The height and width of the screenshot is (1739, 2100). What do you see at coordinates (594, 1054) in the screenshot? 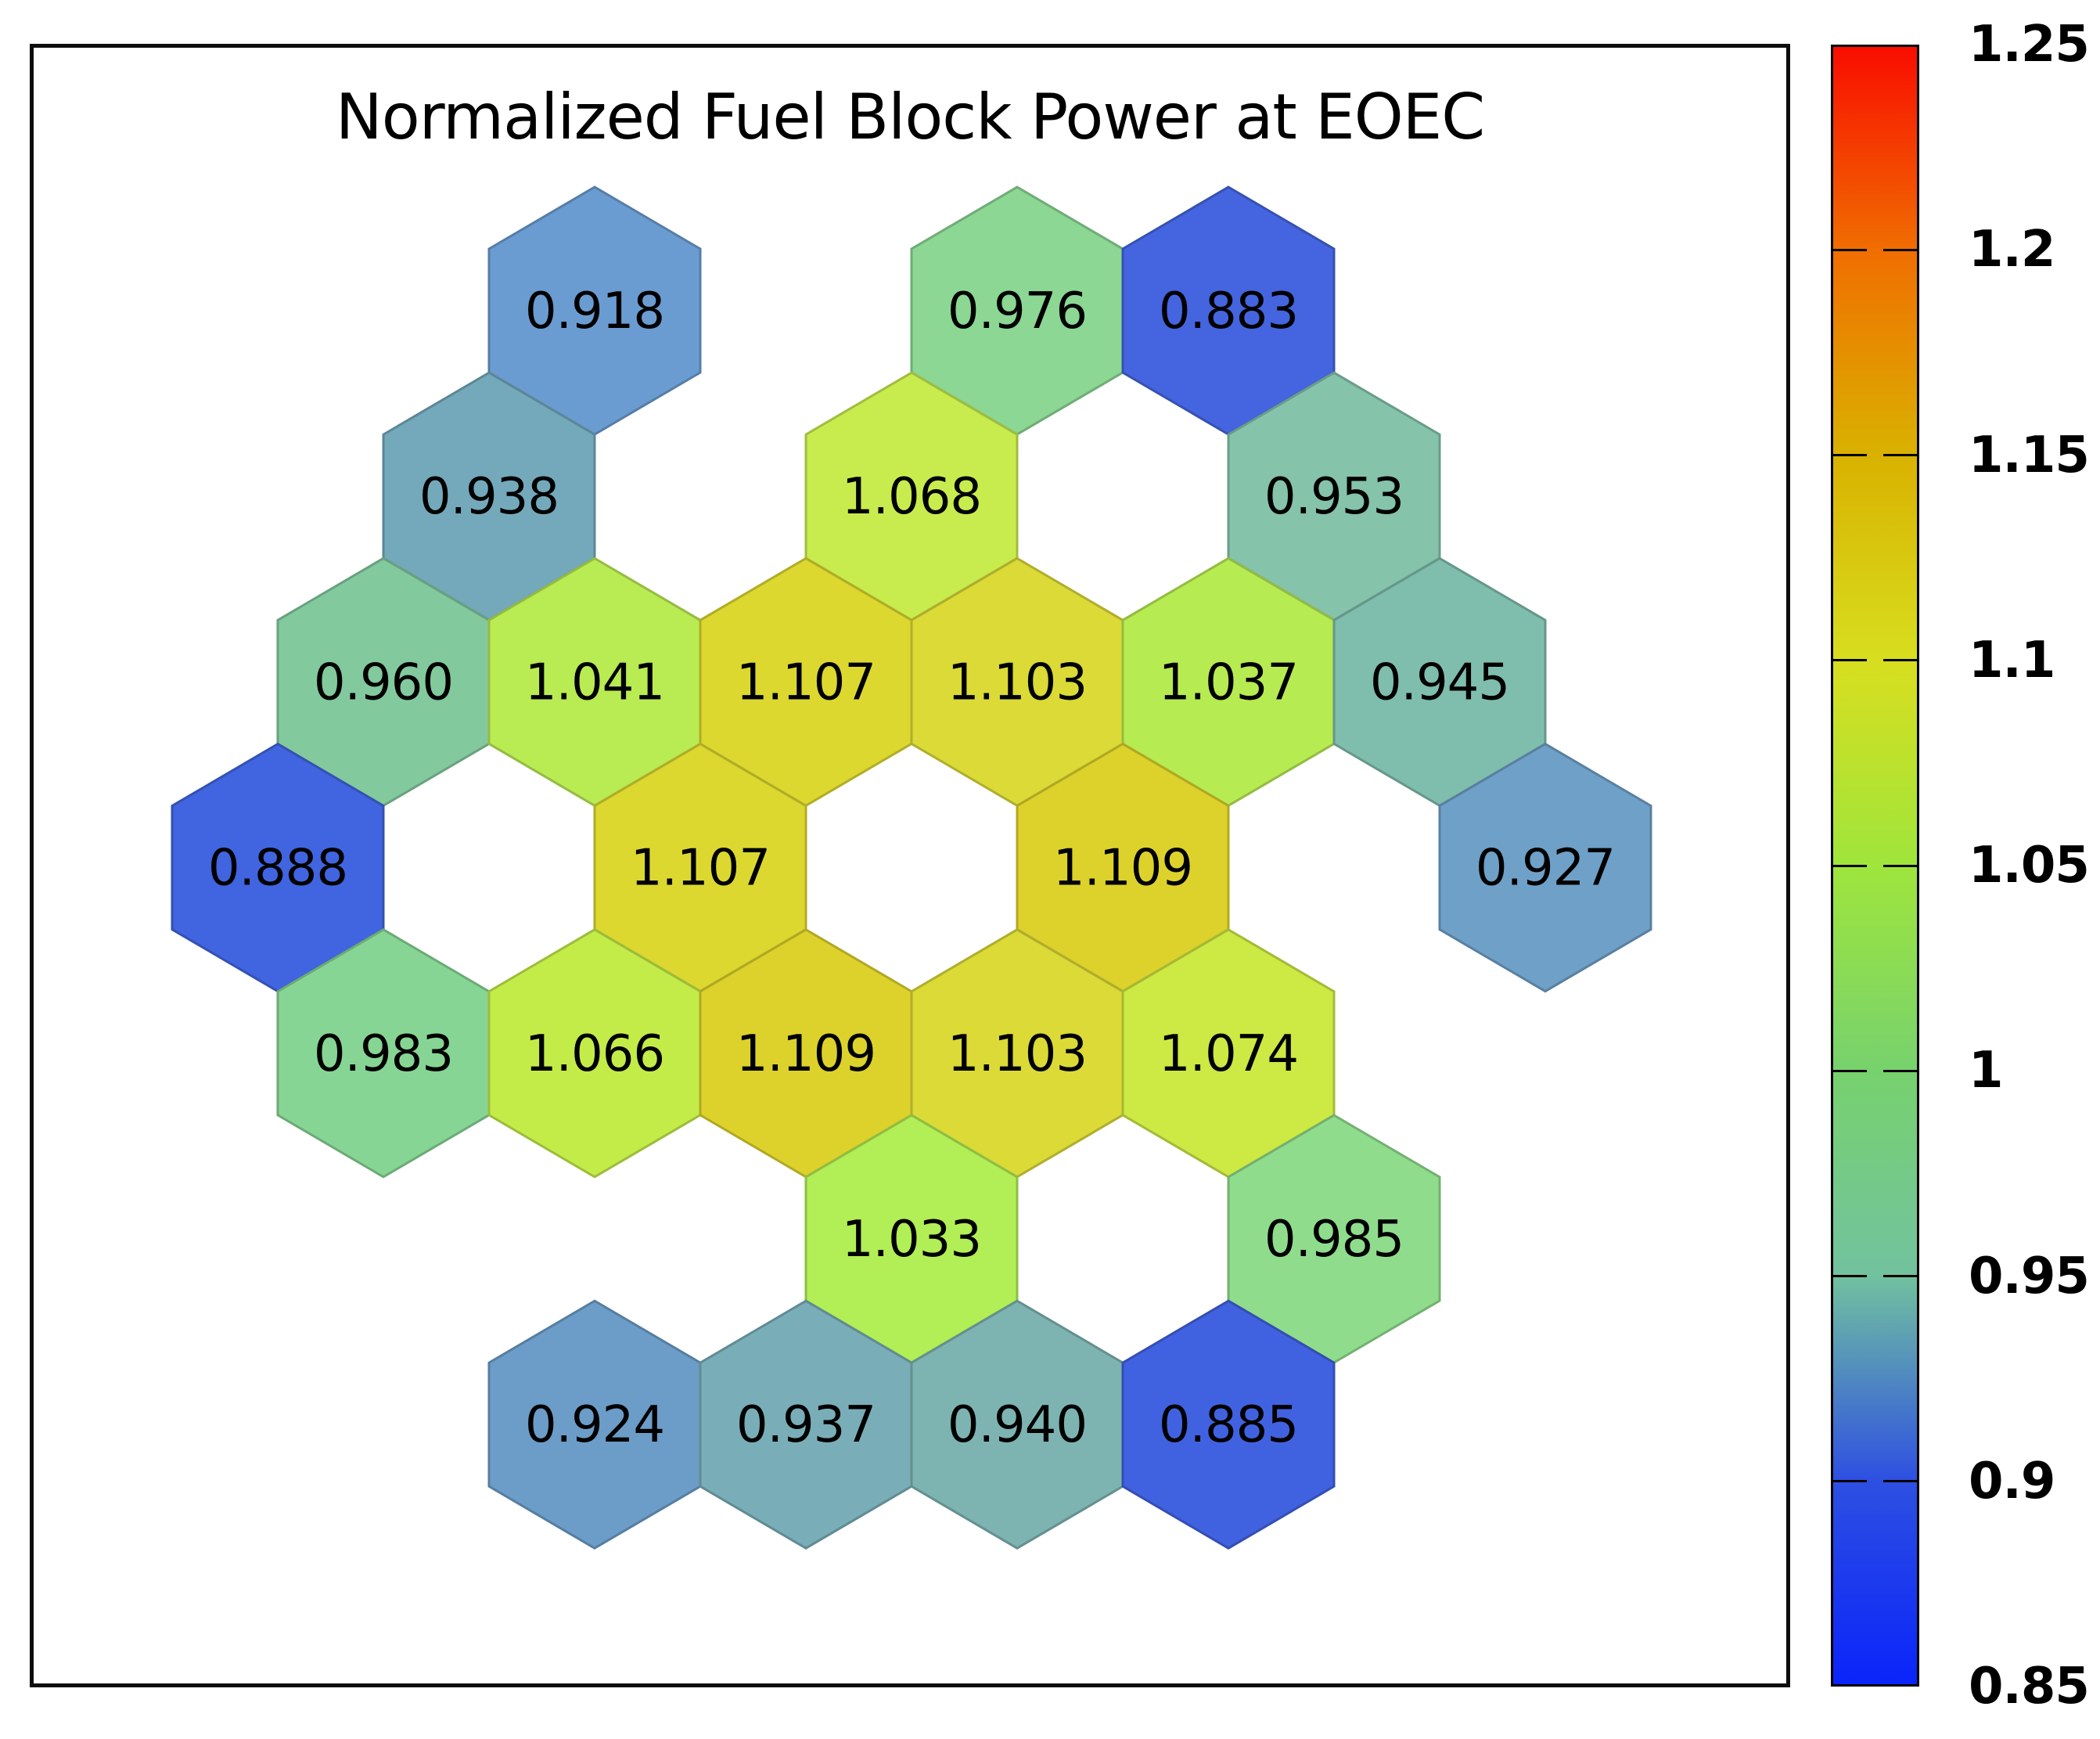
I see `hex-value-label: 1.066` at bounding box center [594, 1054].